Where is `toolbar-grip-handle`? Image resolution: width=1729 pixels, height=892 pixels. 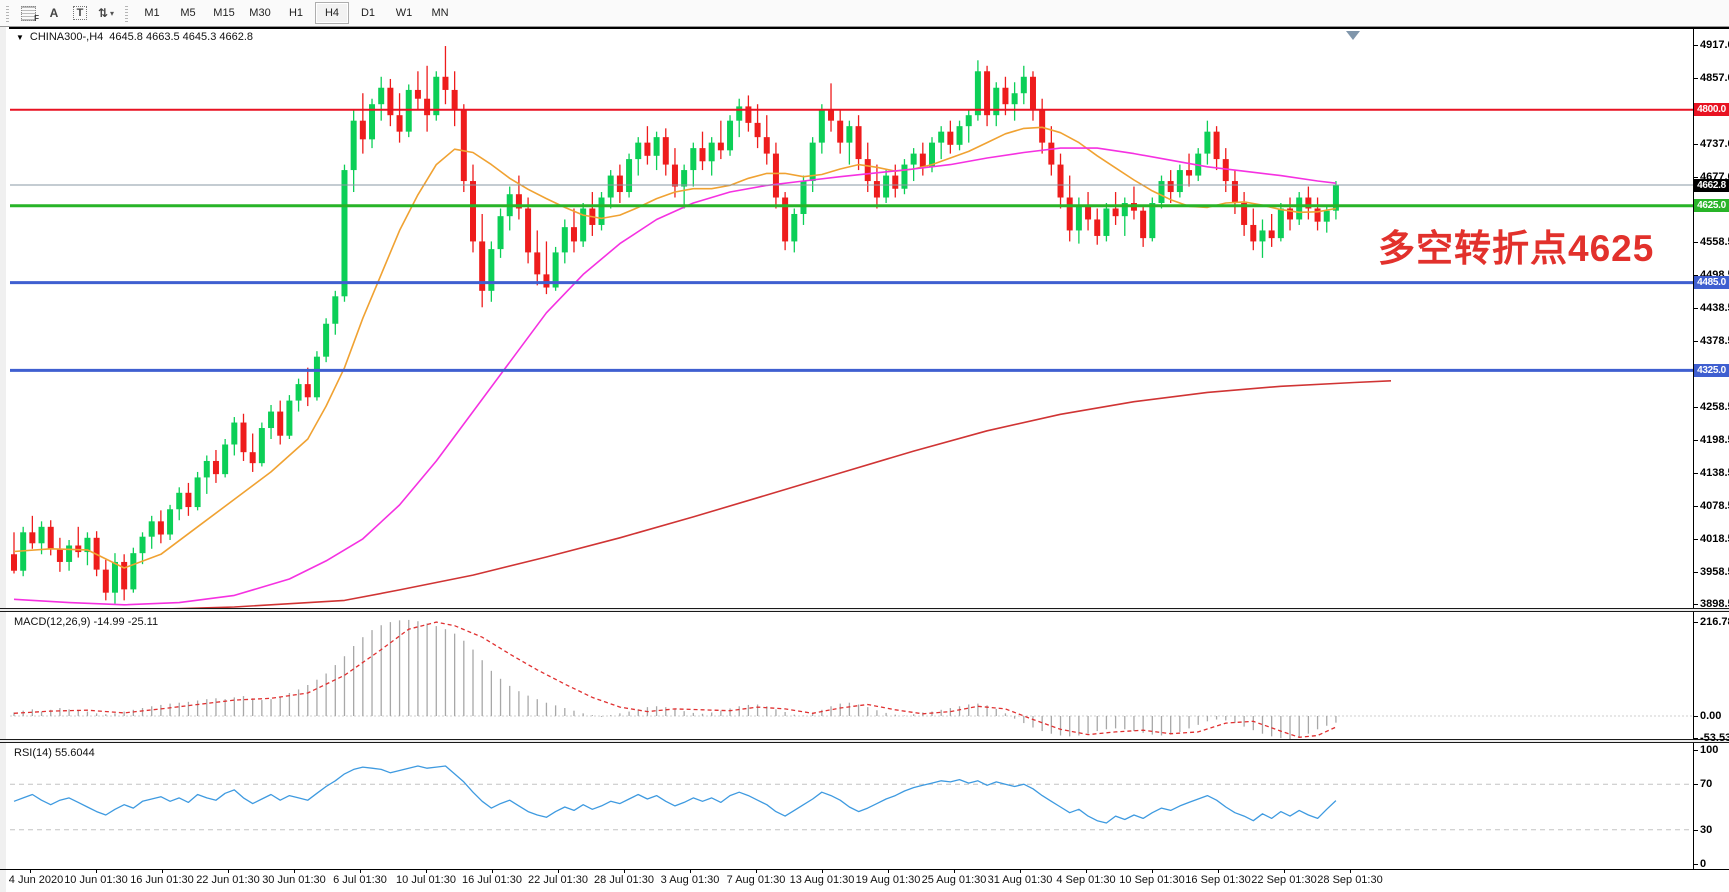 toolbar-grip-handle is located at coordinates (7, 13).